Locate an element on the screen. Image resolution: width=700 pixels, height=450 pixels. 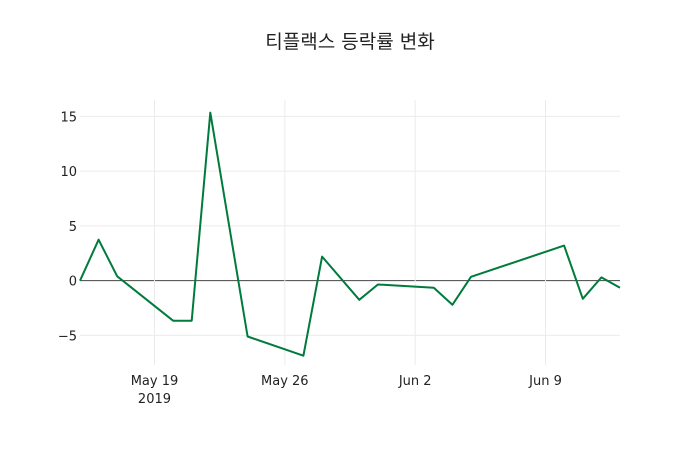
x-tick-label: May 26 is located at coordinates (285, 381).